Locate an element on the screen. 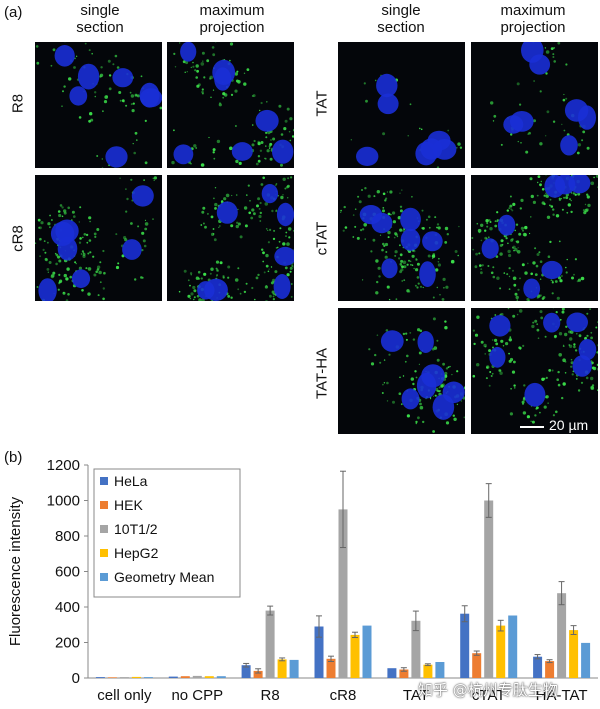  micrograph-r8-single is located at coordinates (98, 105).